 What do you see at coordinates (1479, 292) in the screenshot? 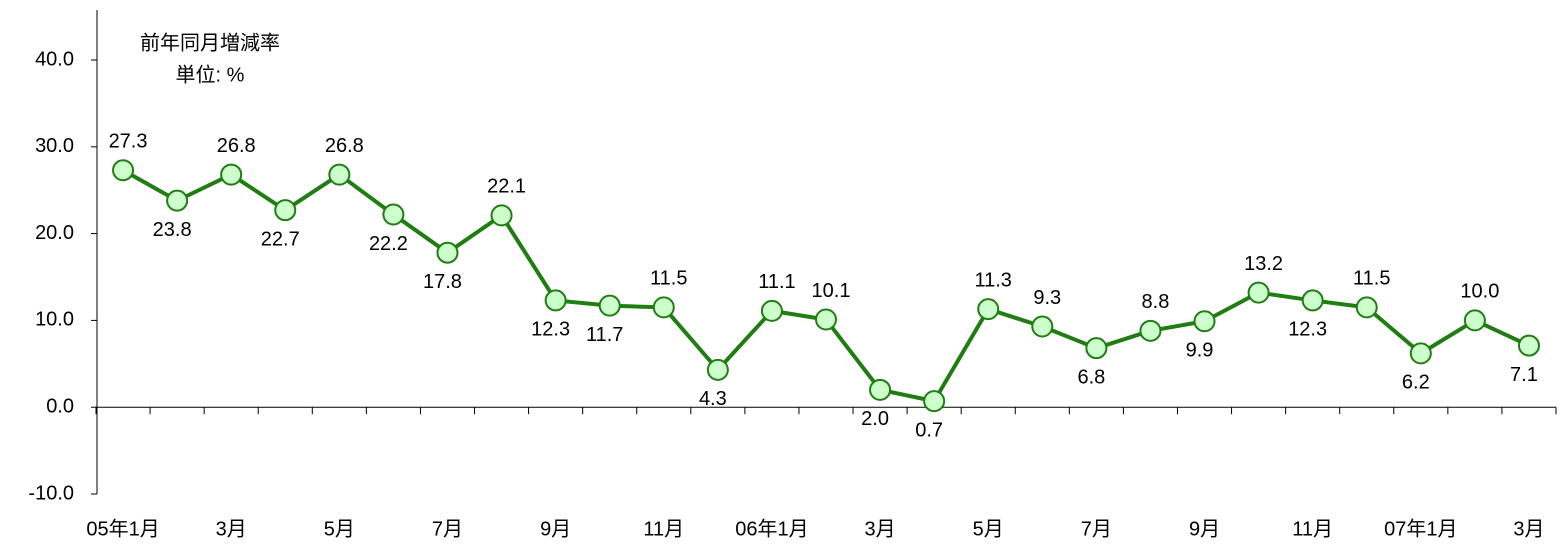
I see `data-label: 10.0` at bounding box center [1479, 292].